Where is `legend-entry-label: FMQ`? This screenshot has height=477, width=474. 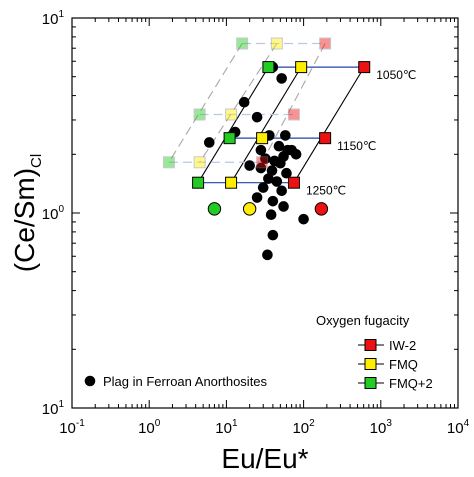 legend-entry-label: FMQ is located at coordinates (403, 364).